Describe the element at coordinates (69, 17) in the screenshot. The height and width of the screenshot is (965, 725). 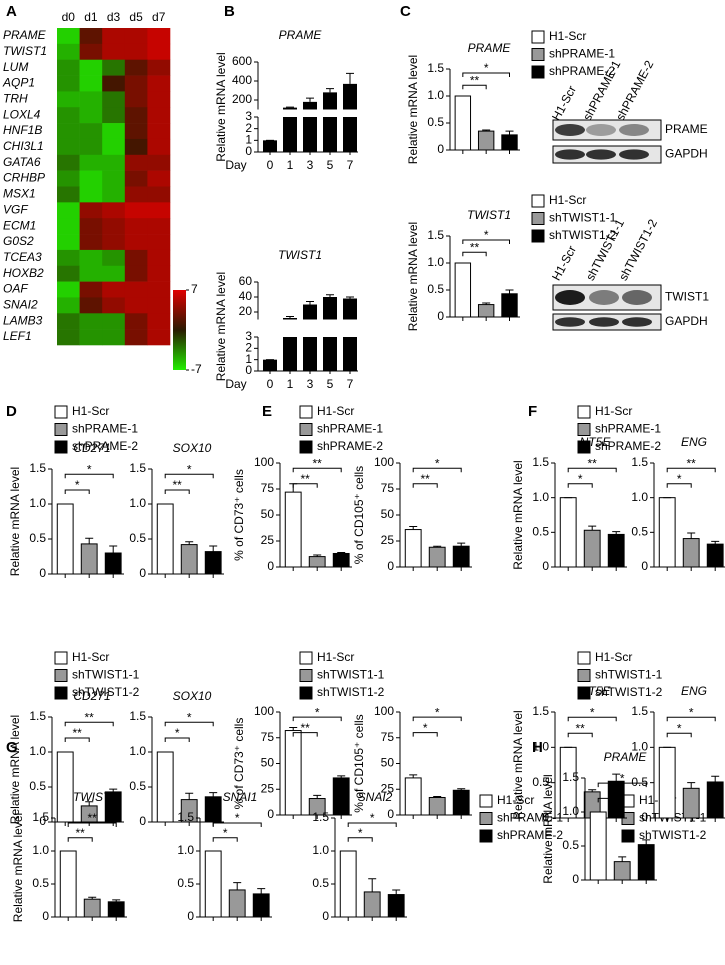
I see `column-label: d0` at that location.